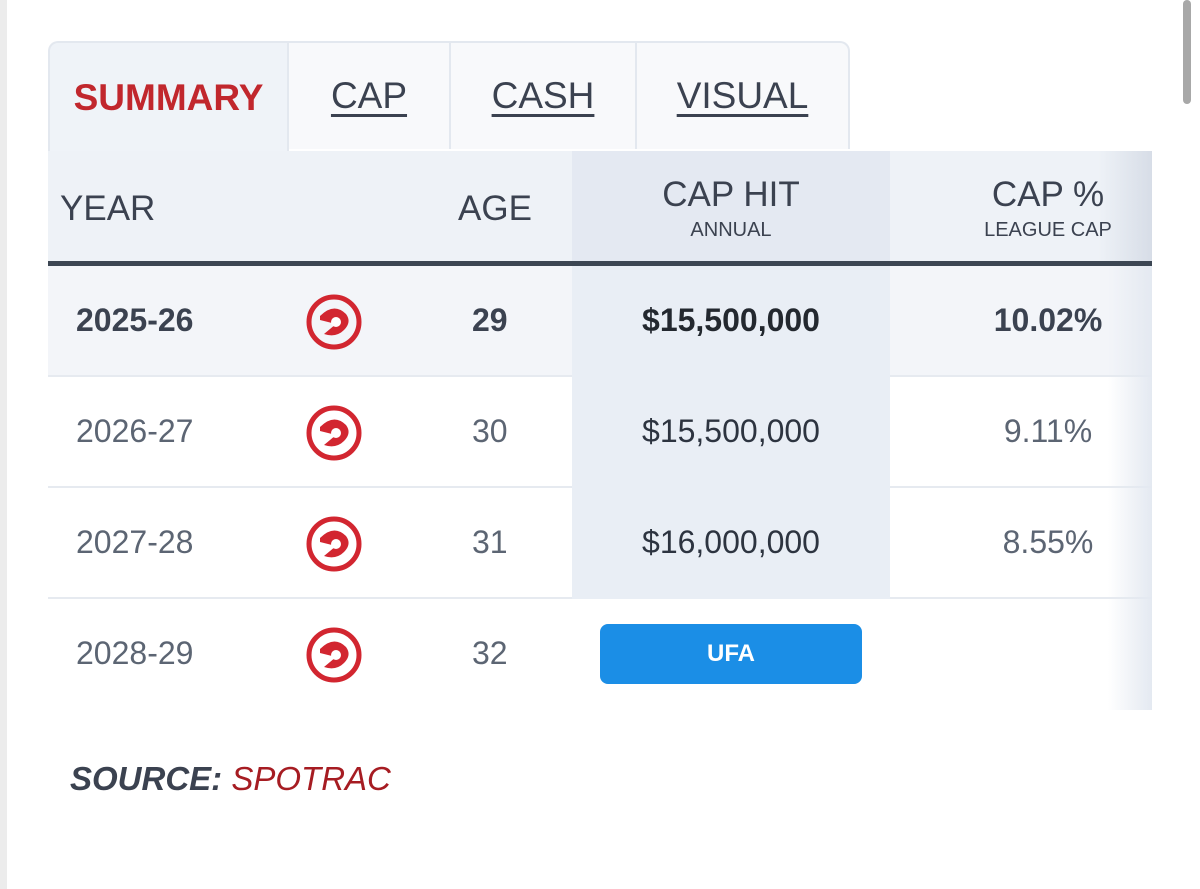  Describe the element at coordinates (1048, 542) in the screenshot. I see `cap-pct-cell: 8.55%` at that location.